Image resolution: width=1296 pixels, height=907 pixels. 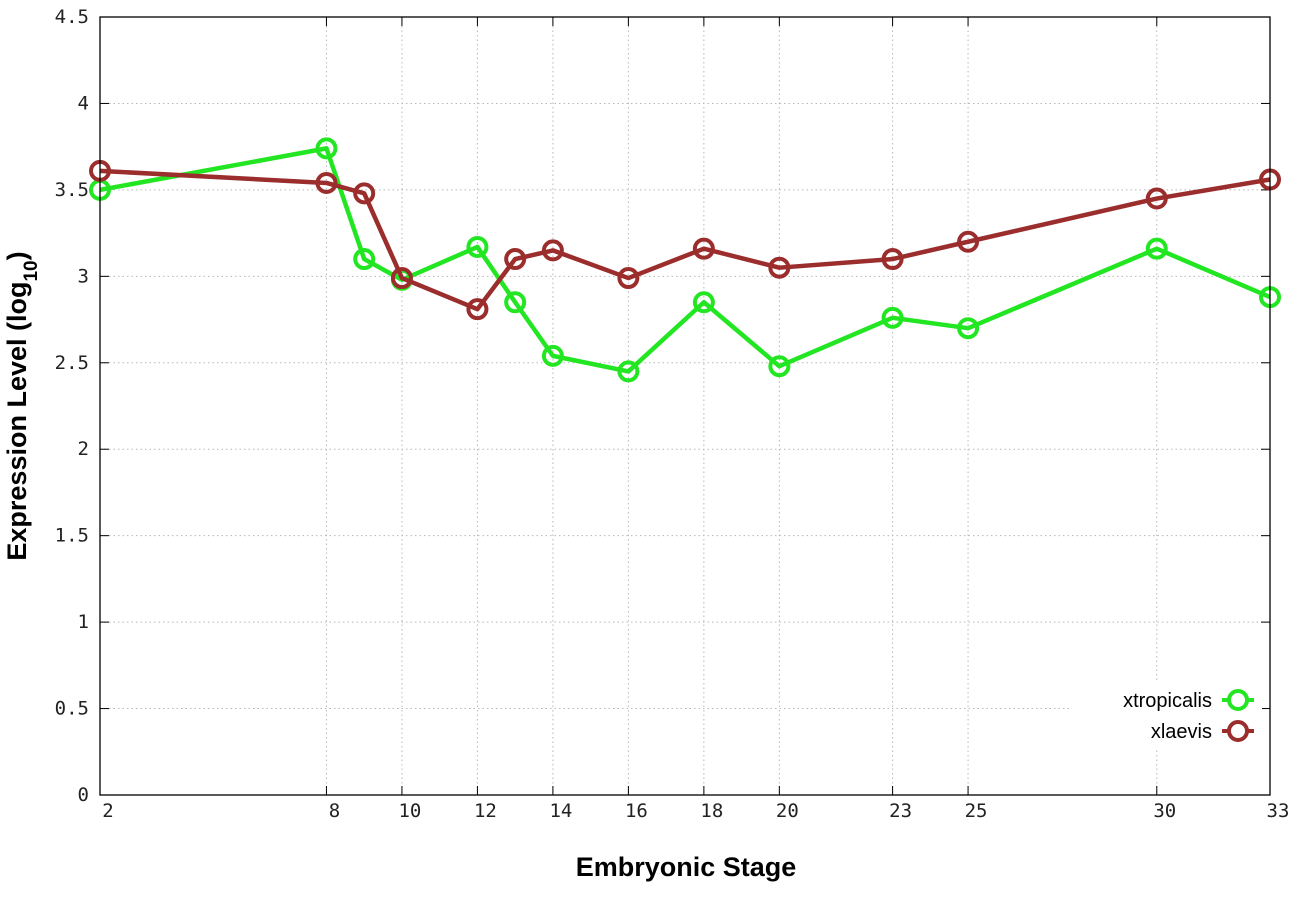 I want to click on y-axis-title-subscript: 10, so click(x=31, y=270).